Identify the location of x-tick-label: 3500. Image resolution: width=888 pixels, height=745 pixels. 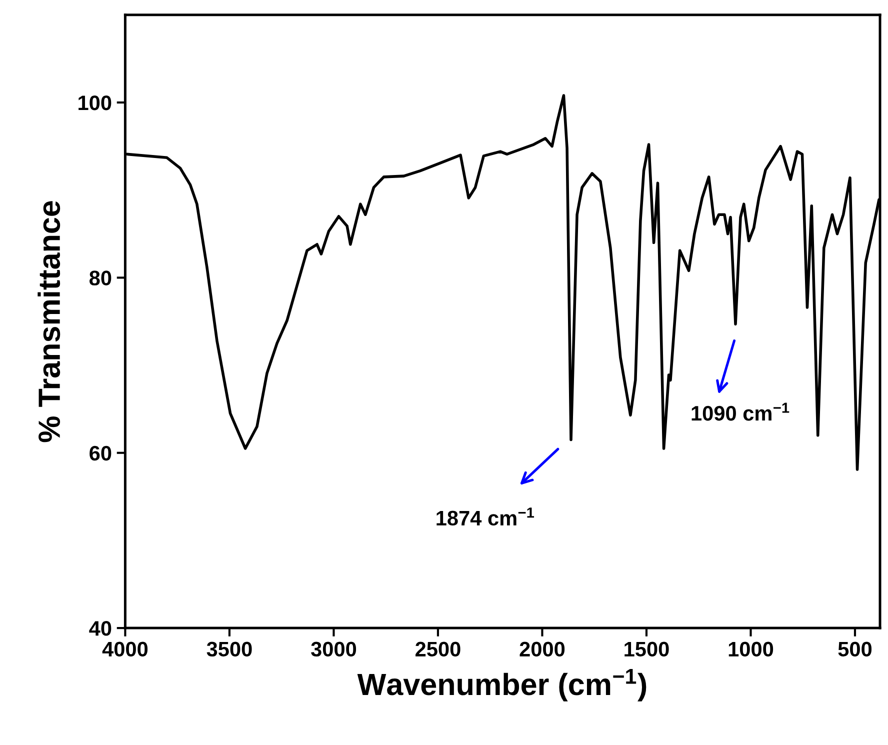
(229, 649).